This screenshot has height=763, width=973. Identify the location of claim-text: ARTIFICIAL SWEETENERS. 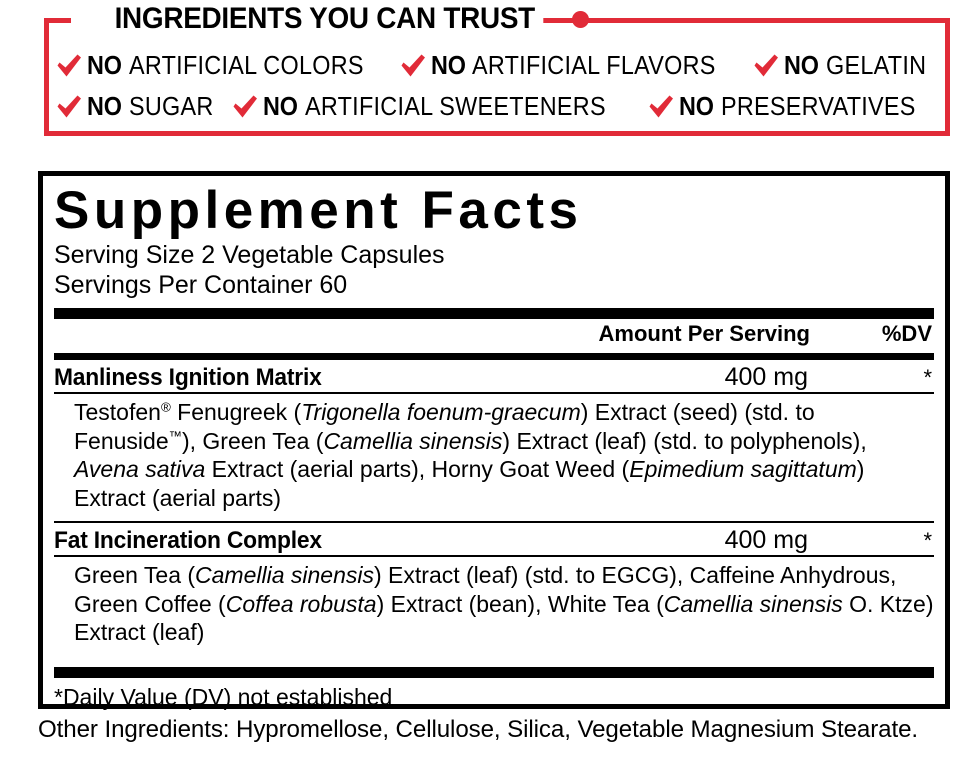
(455, 106).